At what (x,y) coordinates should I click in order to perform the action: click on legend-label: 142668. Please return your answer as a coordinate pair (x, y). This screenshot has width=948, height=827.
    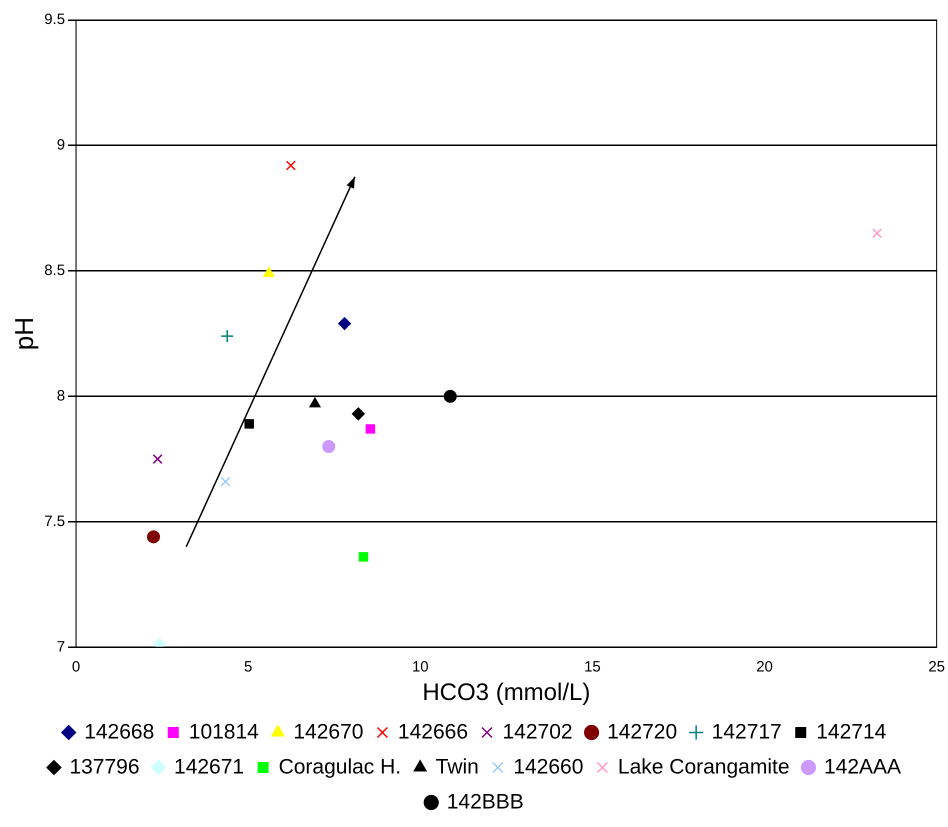
    Looking at the image, I should click on (119, 732).